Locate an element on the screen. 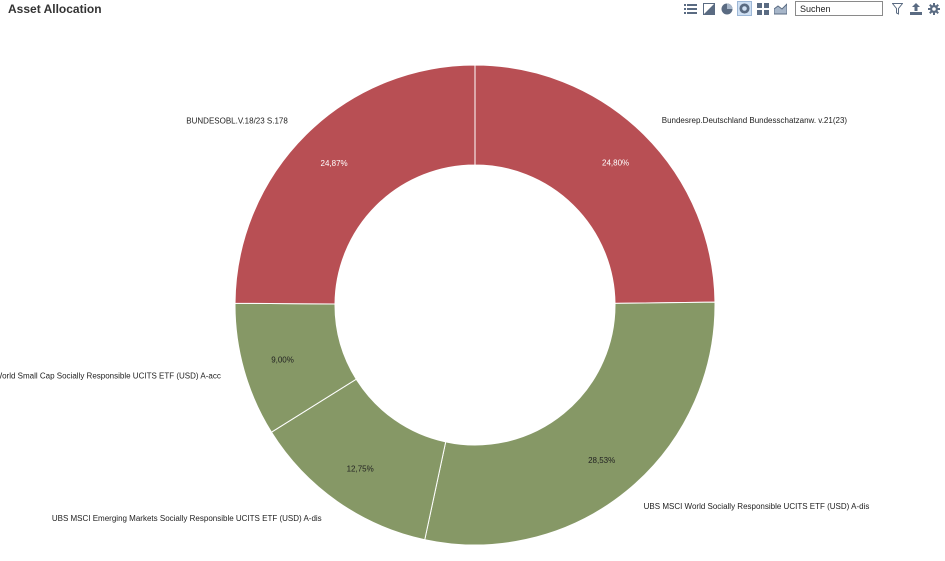 Image resolution: width=945 pixels, height=561 pixels. settings-icon is located at coordinates (933, 8).